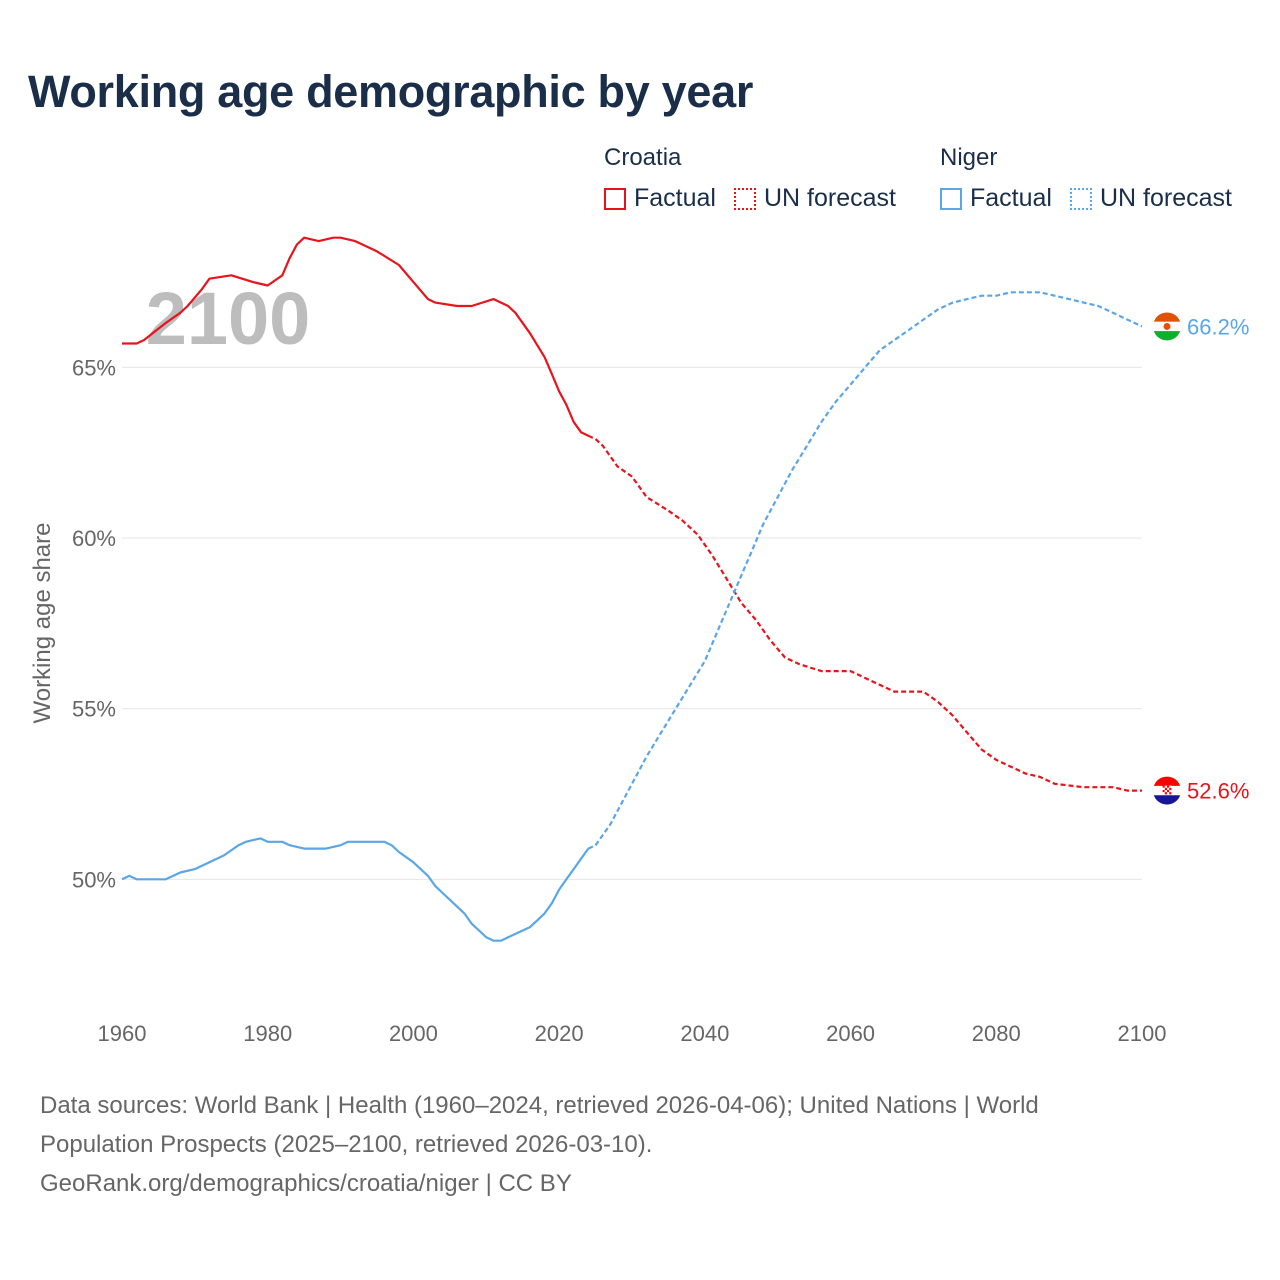  I want to click on y-tick-label: 65%, so click(94, 367).